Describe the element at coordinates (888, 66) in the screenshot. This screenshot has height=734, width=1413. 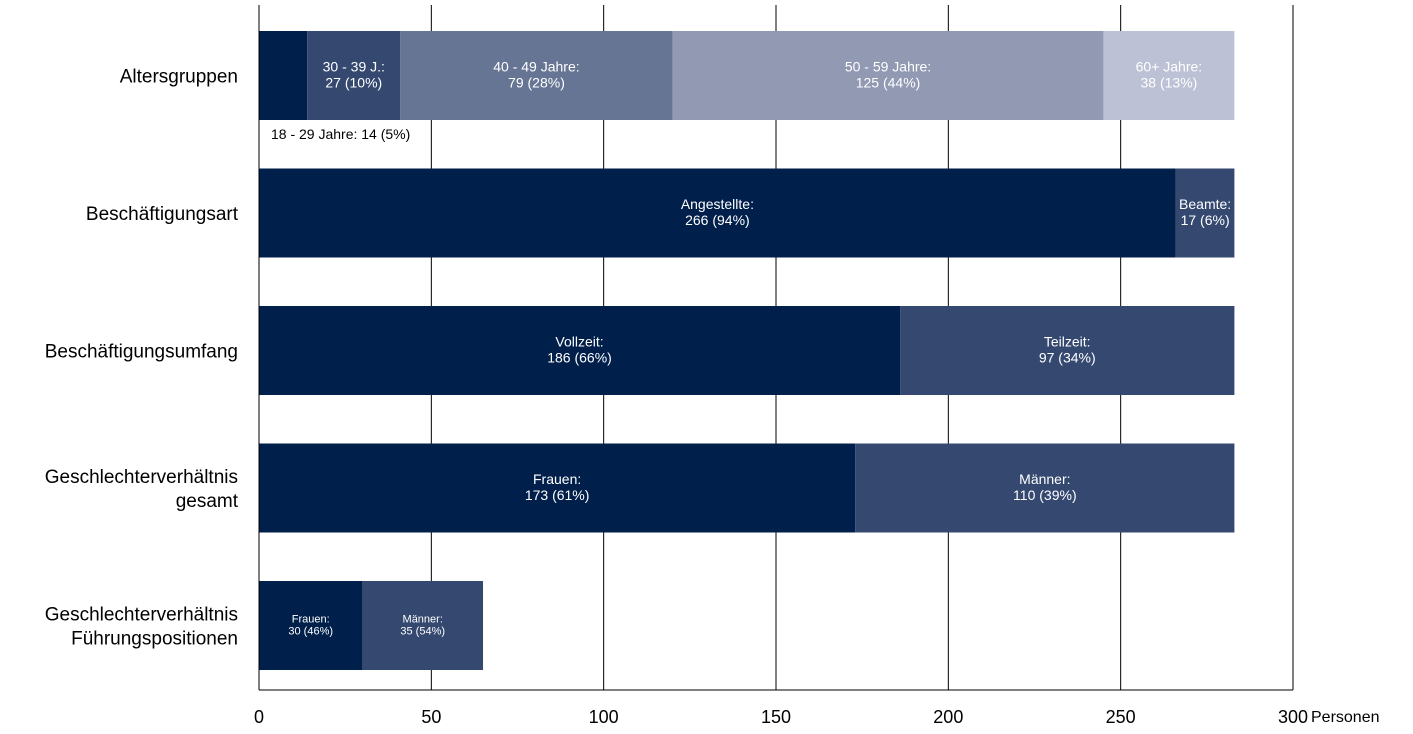
I see `segment-label: 50 - 59 Jahre:` at that location.